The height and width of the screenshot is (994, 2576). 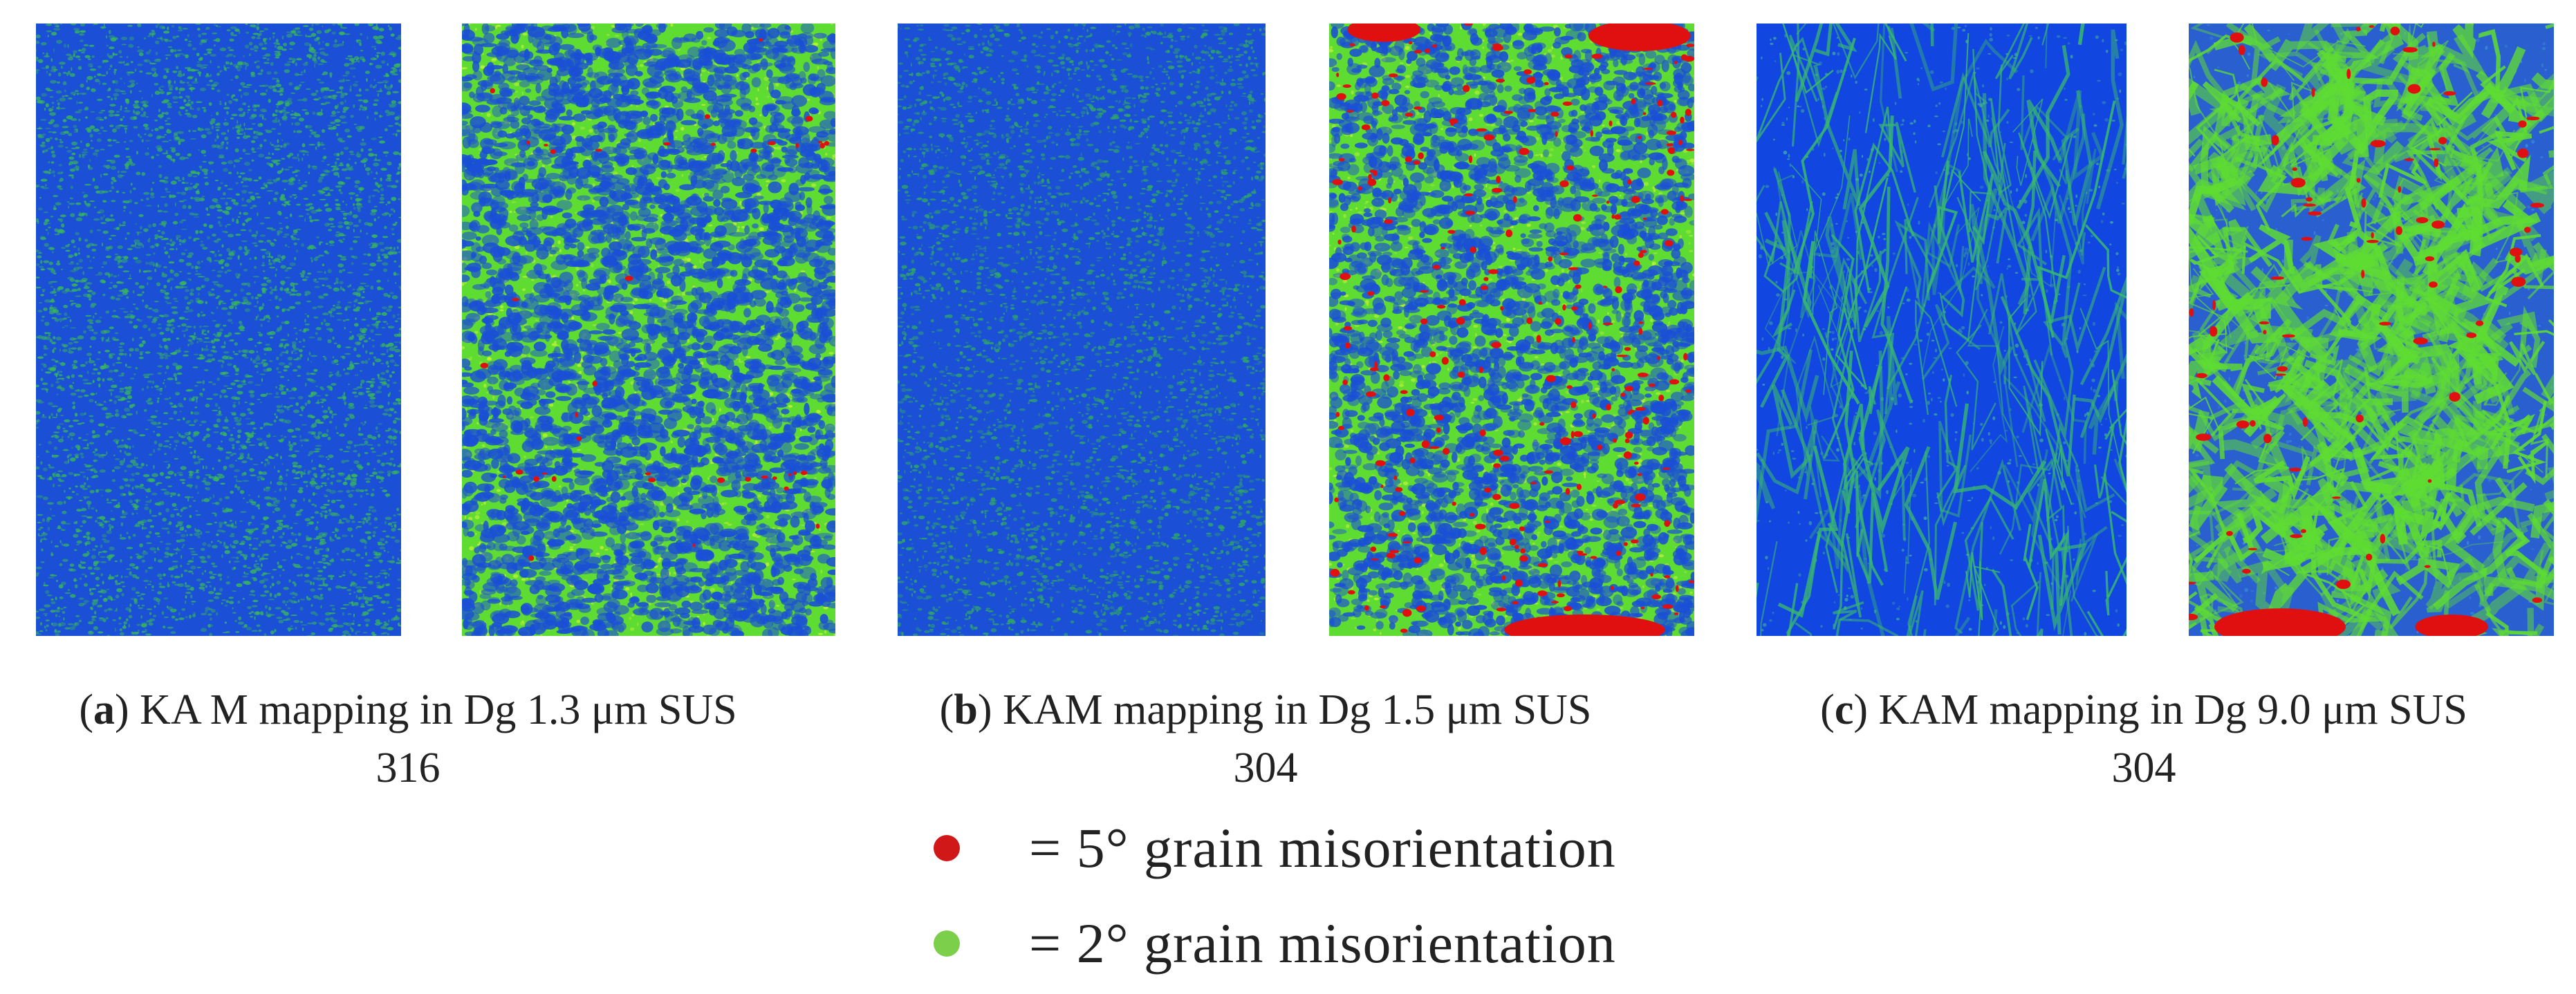 I want to click on legend-item-5deg: = 5° grain misorientation, so click(x=1268, y=848).